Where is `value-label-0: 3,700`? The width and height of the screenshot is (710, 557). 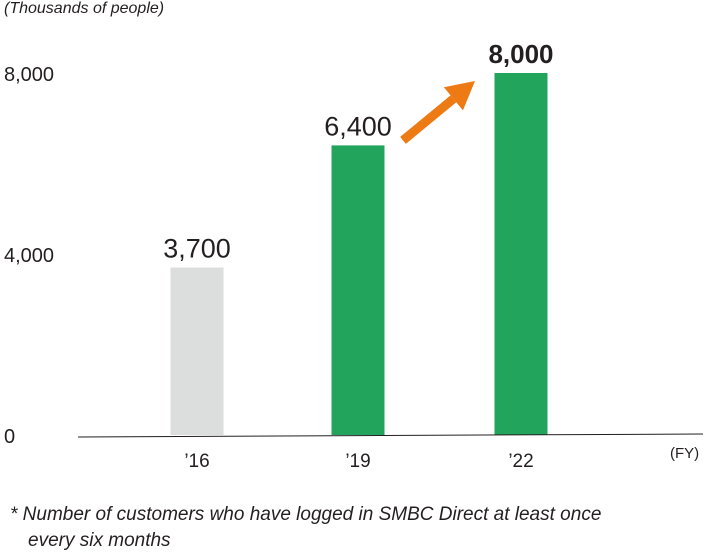
value-label-0: 3,700 is located at coordinates (197, 249).